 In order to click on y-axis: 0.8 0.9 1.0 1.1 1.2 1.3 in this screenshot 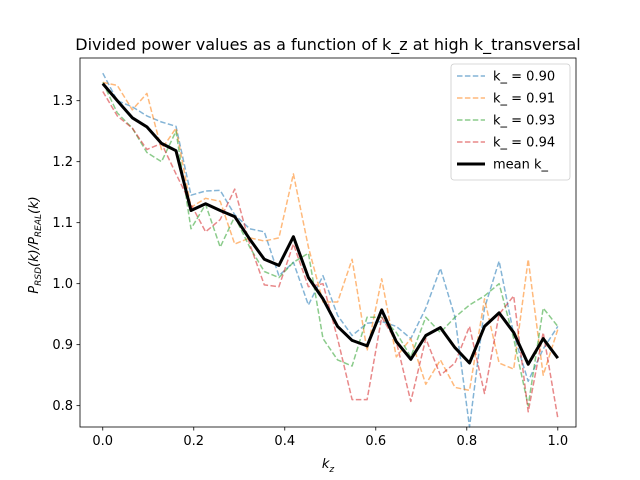, I will do `click(66, 254)`.